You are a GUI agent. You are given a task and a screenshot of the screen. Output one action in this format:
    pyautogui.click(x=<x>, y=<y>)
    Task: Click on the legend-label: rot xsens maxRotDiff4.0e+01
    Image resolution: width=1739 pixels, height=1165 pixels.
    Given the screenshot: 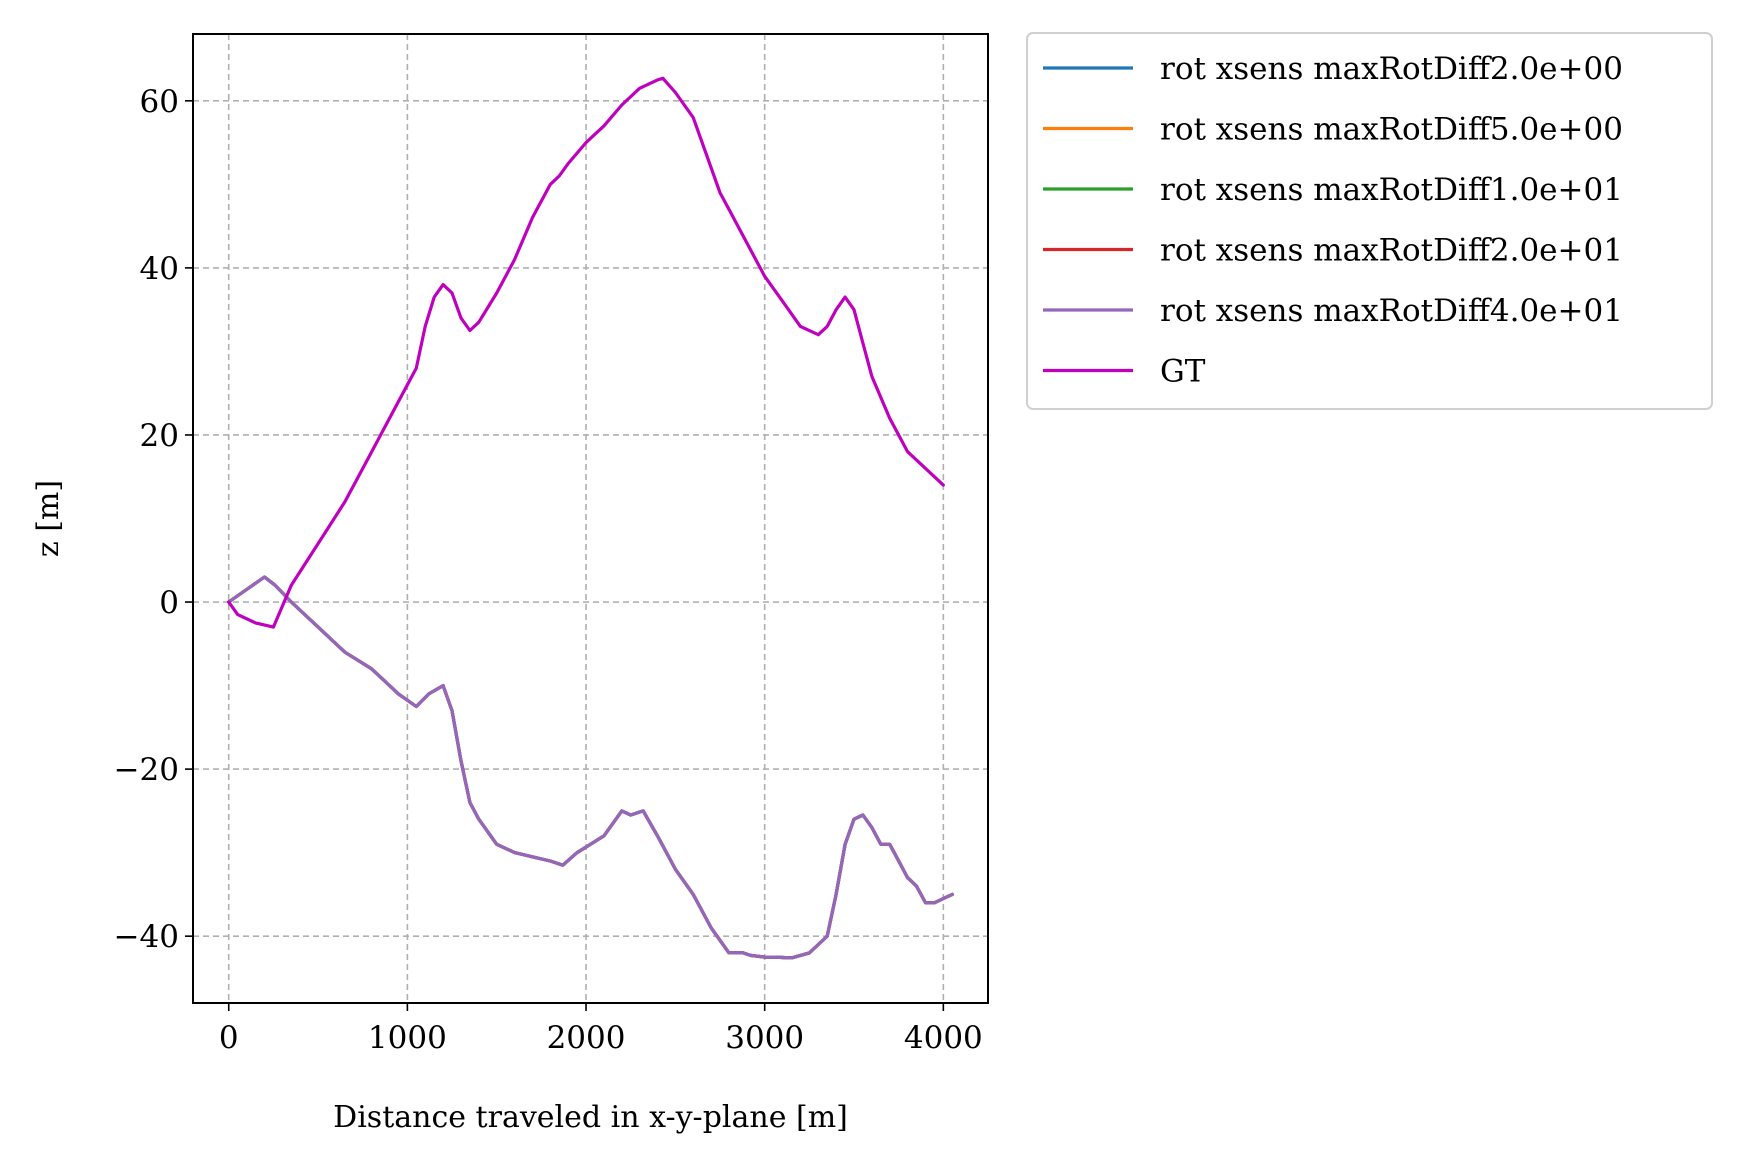 What is the action you would take?
    pyautogui.click(x=1391, y=311)
    